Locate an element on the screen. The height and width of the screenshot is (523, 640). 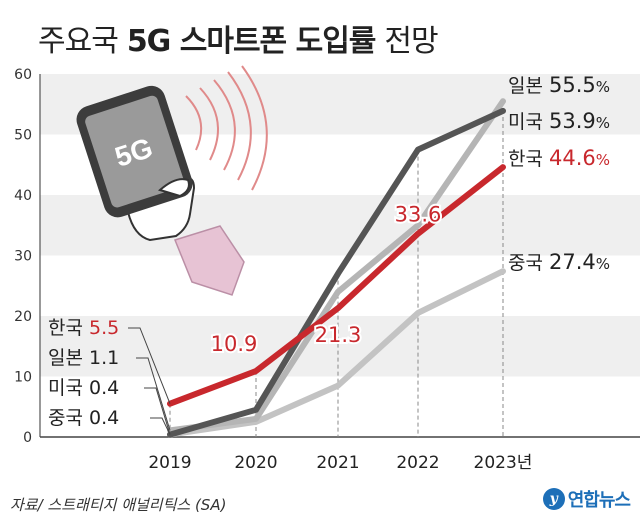
title-prefix: 주요국 is located at coordinates (78, 41).